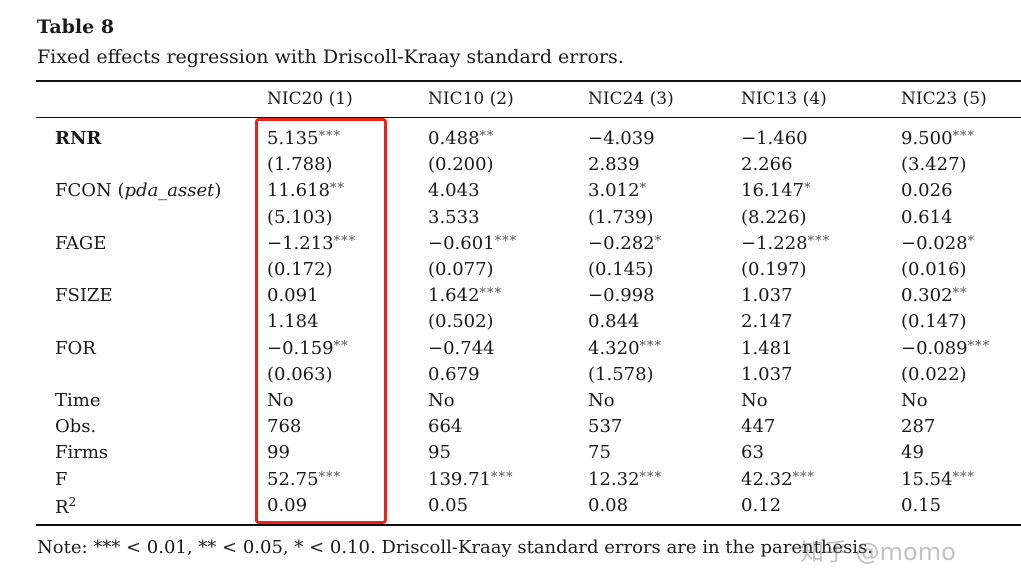 The height and width of the screenshot is (585, 1021). I want to click on row-label: Obs., so click(75, 426).